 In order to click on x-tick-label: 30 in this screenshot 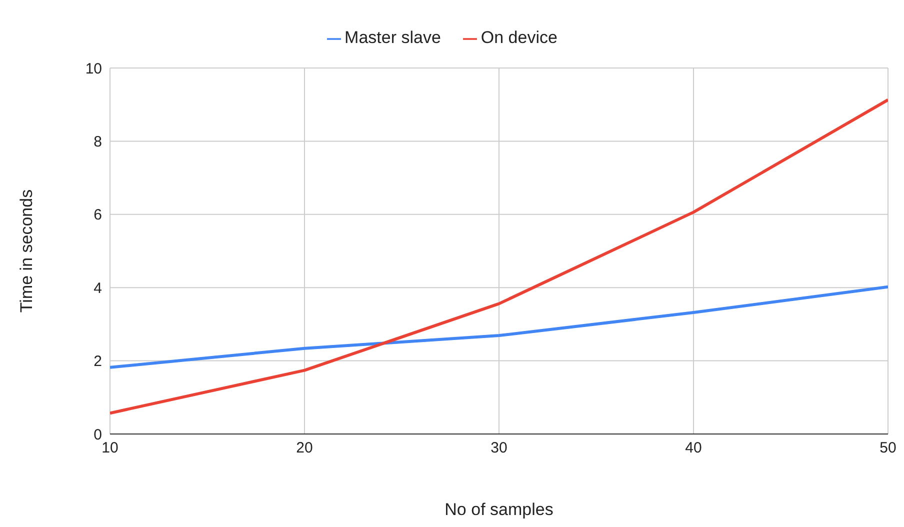, I will do `click(499, 448)`.